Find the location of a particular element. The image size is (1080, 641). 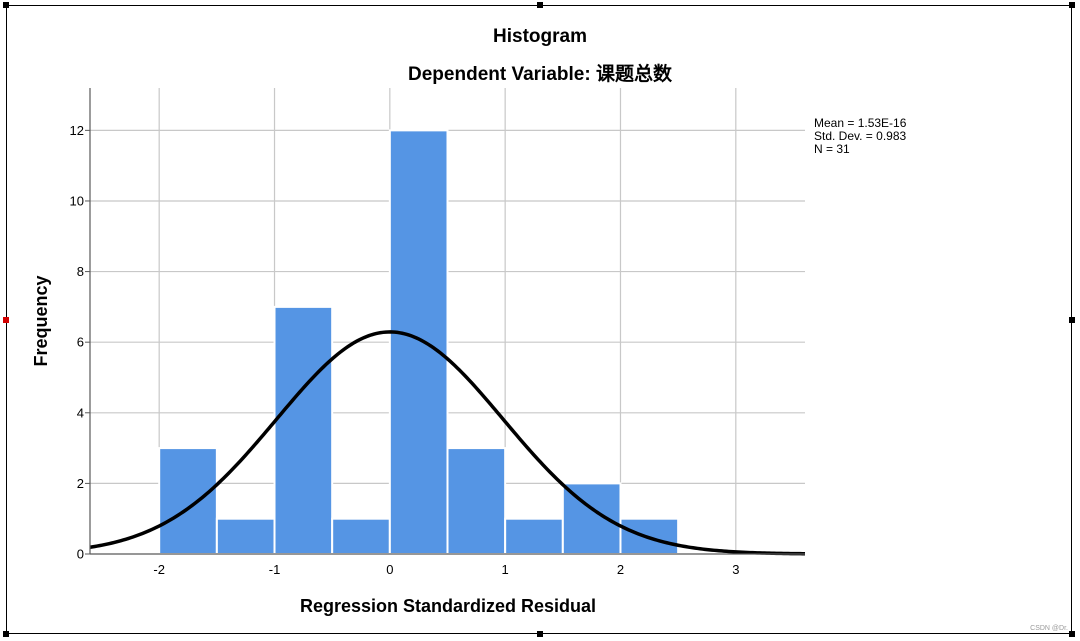

y-tick-labels: 0 2 4 6 8 10 12 is located at coordinates (80, 342).